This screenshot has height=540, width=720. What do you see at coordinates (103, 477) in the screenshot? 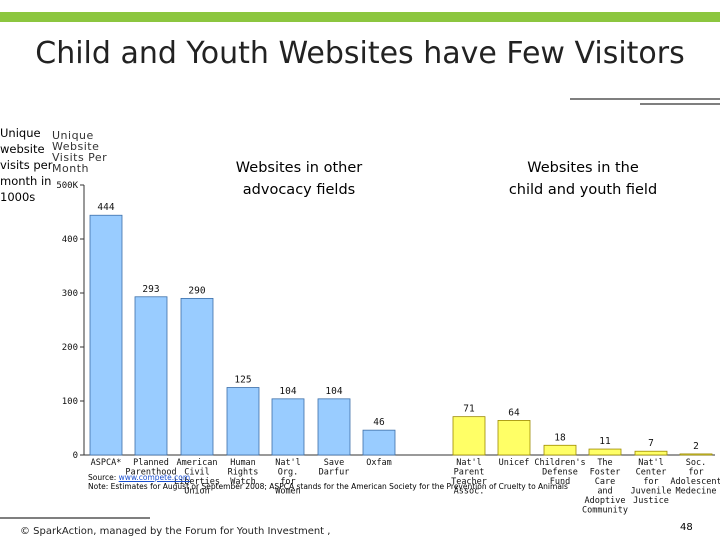
I see `source-prefix: Source:` at bounding box center [103, 477].